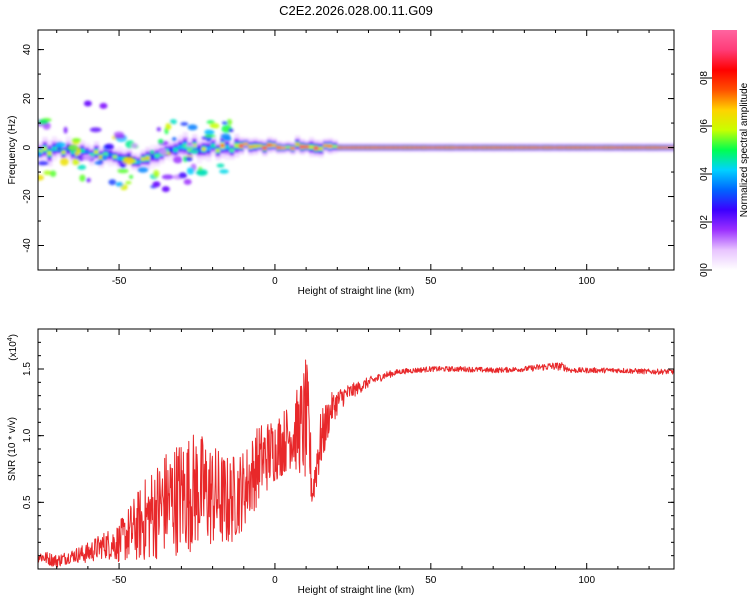  What do you see at coordinates (275, 580) in the screenshot?
I see `snr-xtick-label: 0` at bounding box center [275, 580].